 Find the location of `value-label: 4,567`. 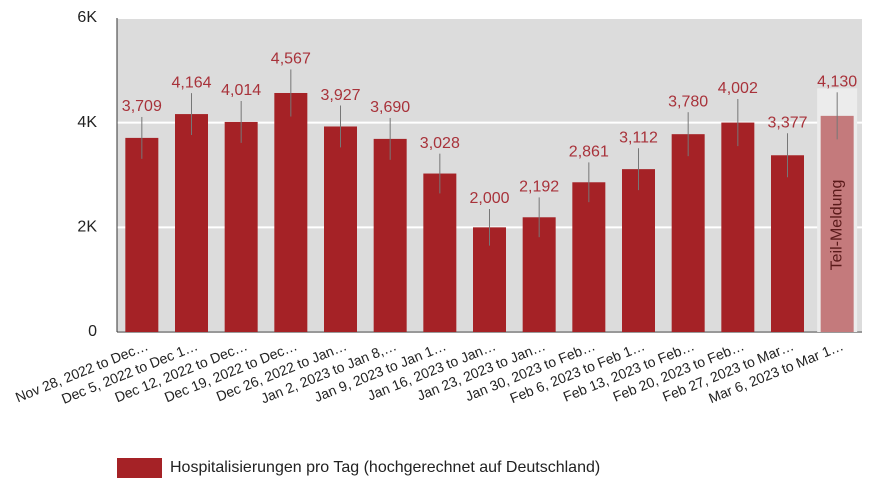

value-label: 4,567 is located at coordinates (291, 59).